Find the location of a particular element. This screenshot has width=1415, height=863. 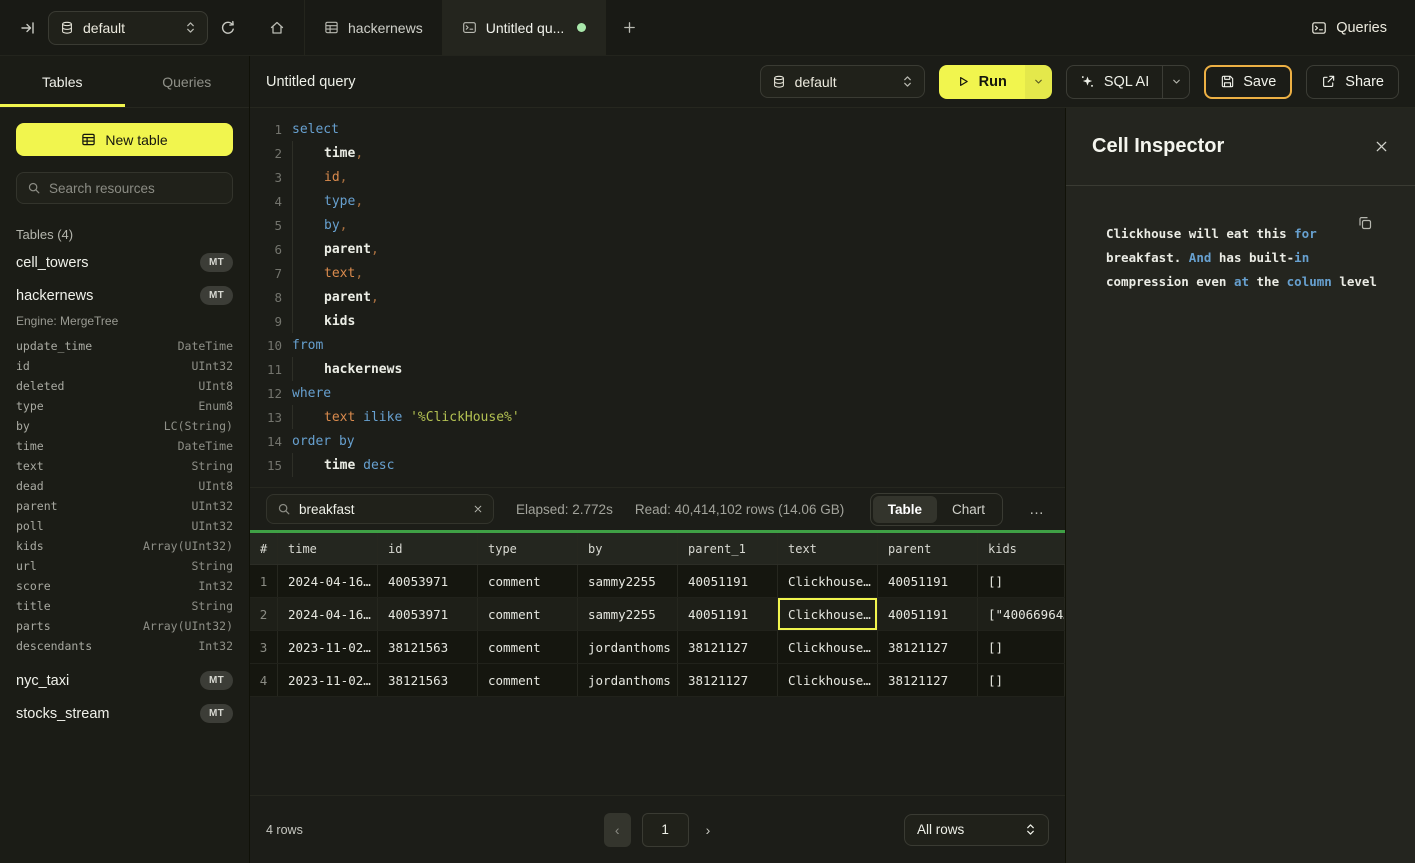

resource-search-input is located at coordinates (135, 188).